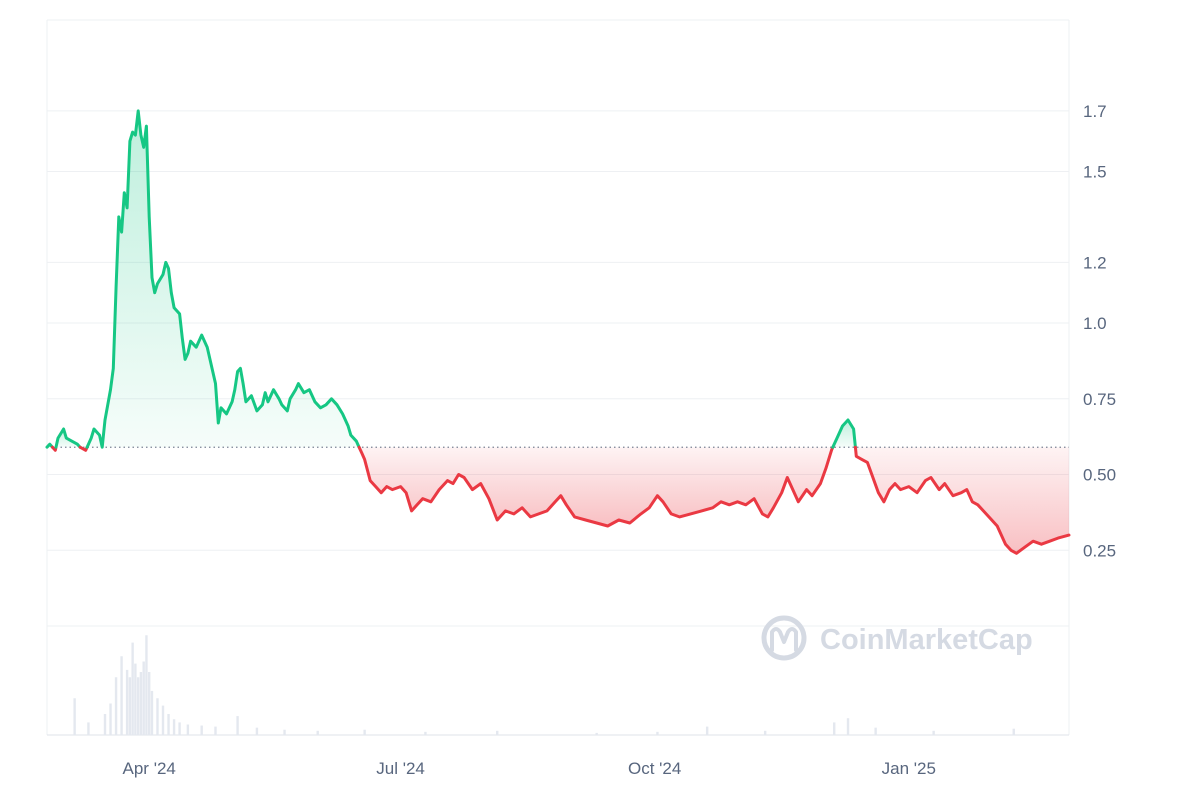 The image size is (1200, 805). Describe the element at coordinates (909, 768) in the screenshot. I see `x-tick-label: Jan '25` at that location.